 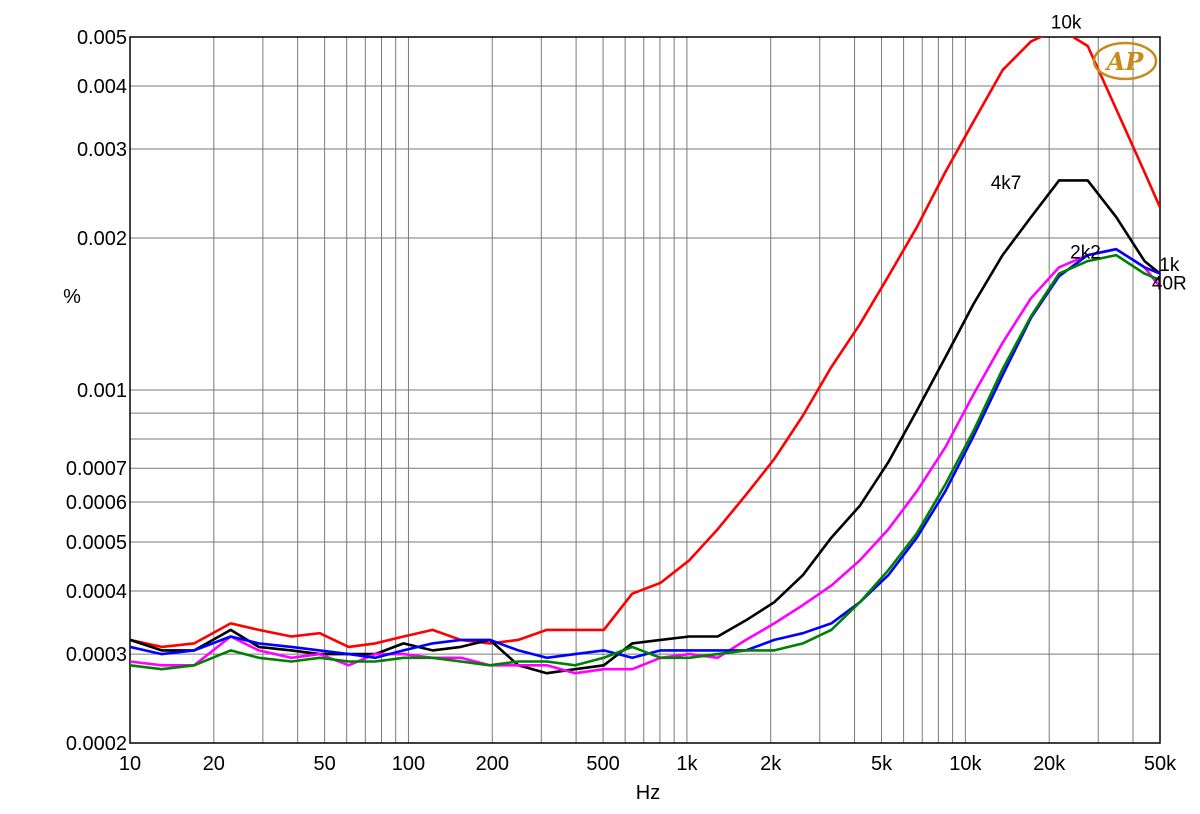 What do you see at coordinates (102, 38) in the screenshot?
I see `y-tick-label: 0.005` at bounding box center [102, 38].